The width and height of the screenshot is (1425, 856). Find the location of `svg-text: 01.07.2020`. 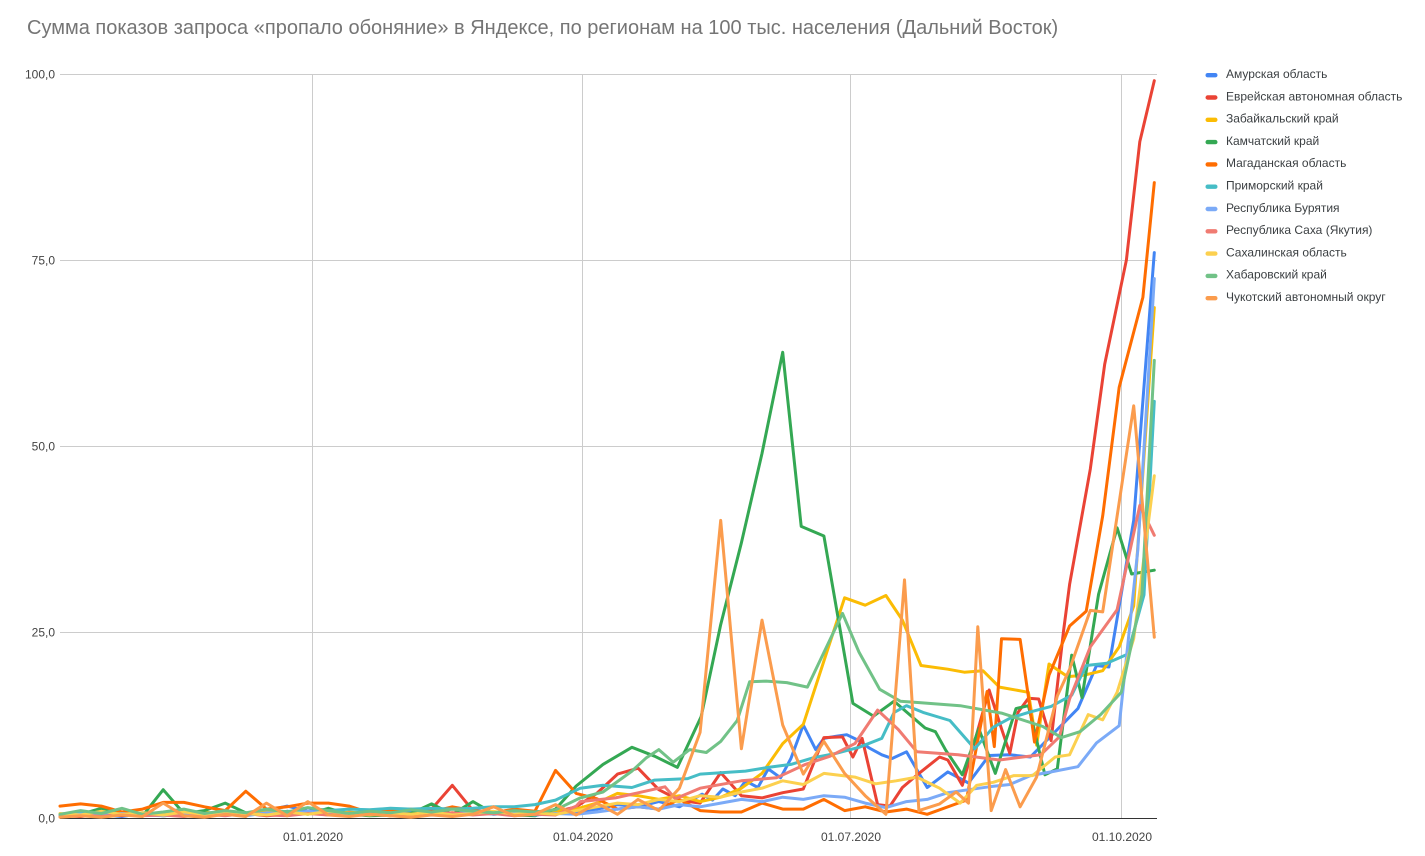

svg-text: 01.07.2020 is located at coordinates (851, 837).